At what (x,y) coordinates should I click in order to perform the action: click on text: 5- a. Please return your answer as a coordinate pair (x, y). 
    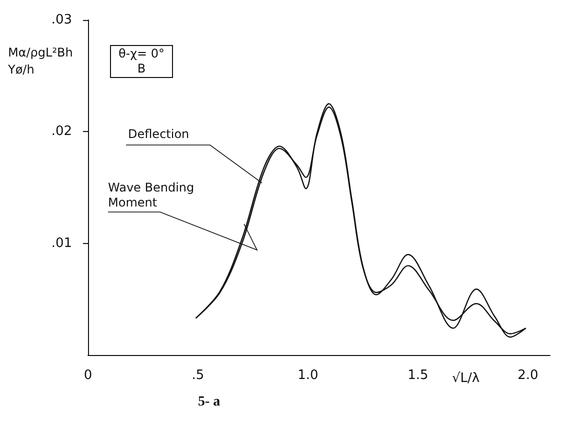
    Looking at the image, I should click on (209, 402).